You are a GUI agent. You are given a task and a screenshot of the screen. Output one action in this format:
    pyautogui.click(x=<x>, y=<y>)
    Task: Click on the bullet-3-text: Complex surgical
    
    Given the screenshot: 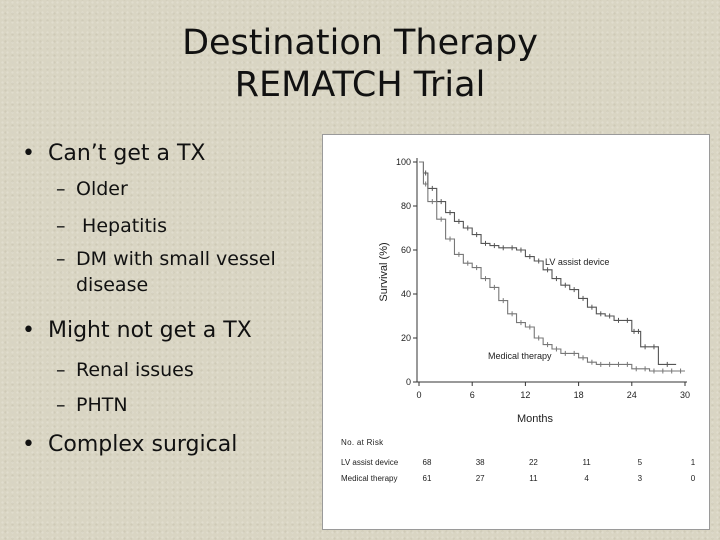 What is the action you would take?
    pyautogui.click(x=143, y=444)
    